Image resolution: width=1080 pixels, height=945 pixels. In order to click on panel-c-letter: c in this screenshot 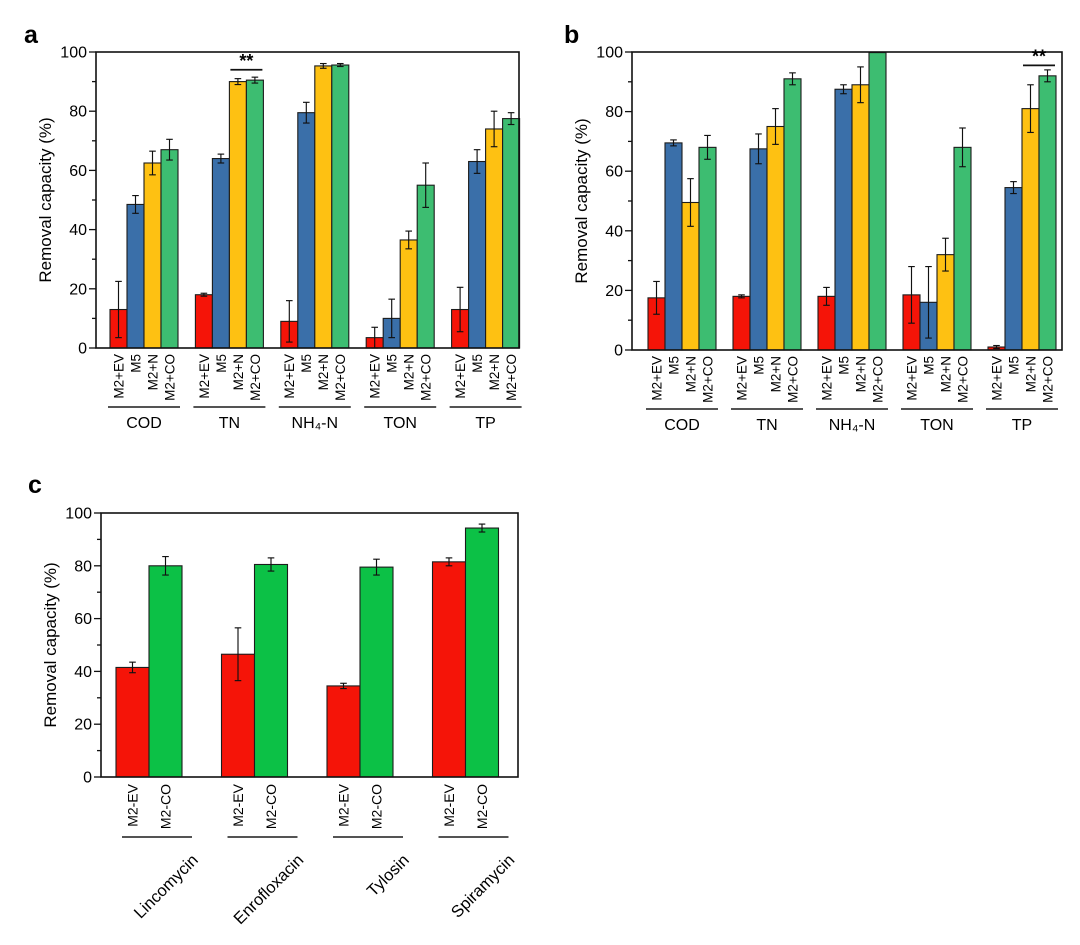, I will do `click(35, 485)`.